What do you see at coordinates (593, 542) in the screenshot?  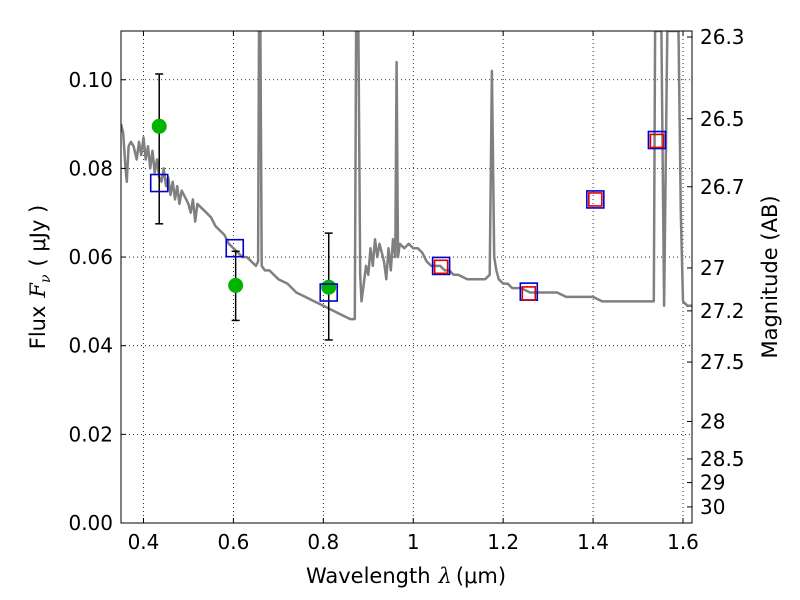 I see `x-tick-label: 1.4` at bounding box center [593, 542].